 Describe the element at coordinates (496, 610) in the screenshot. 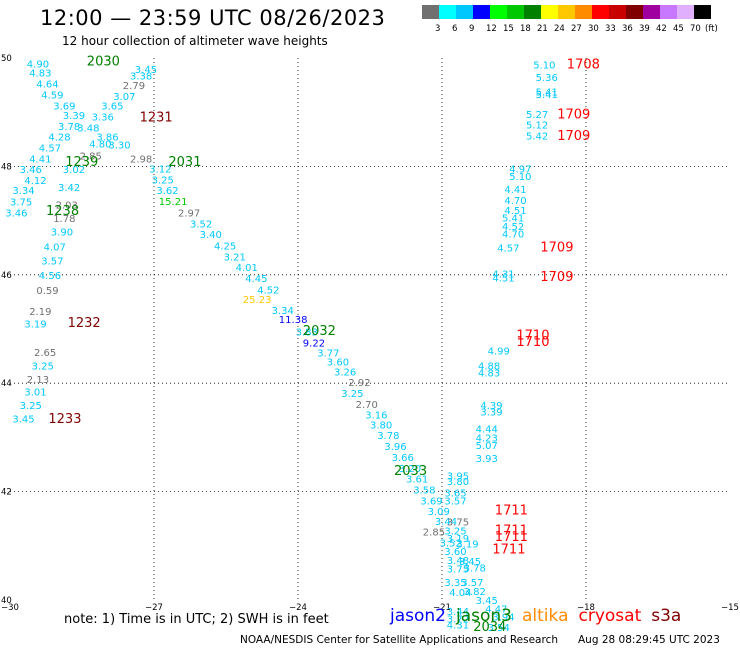

I see `swh-value-label: 4.47` at that location.